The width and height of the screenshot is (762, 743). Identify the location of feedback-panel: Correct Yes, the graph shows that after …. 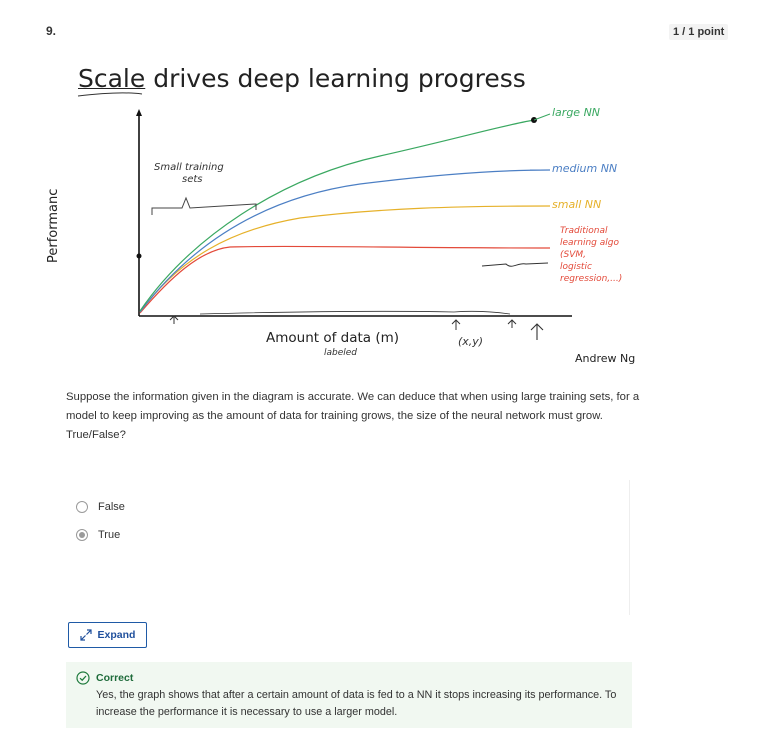
(349, 695).